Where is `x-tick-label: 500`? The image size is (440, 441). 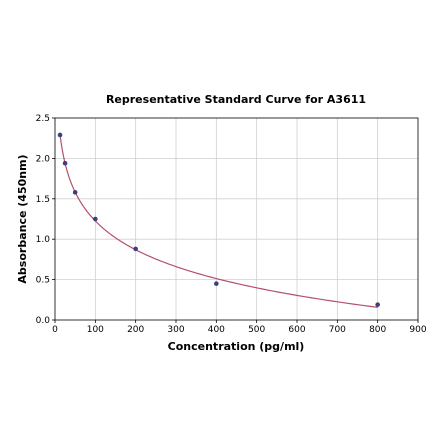
x-tick-label: 500 is located at coordinates (256, 330).